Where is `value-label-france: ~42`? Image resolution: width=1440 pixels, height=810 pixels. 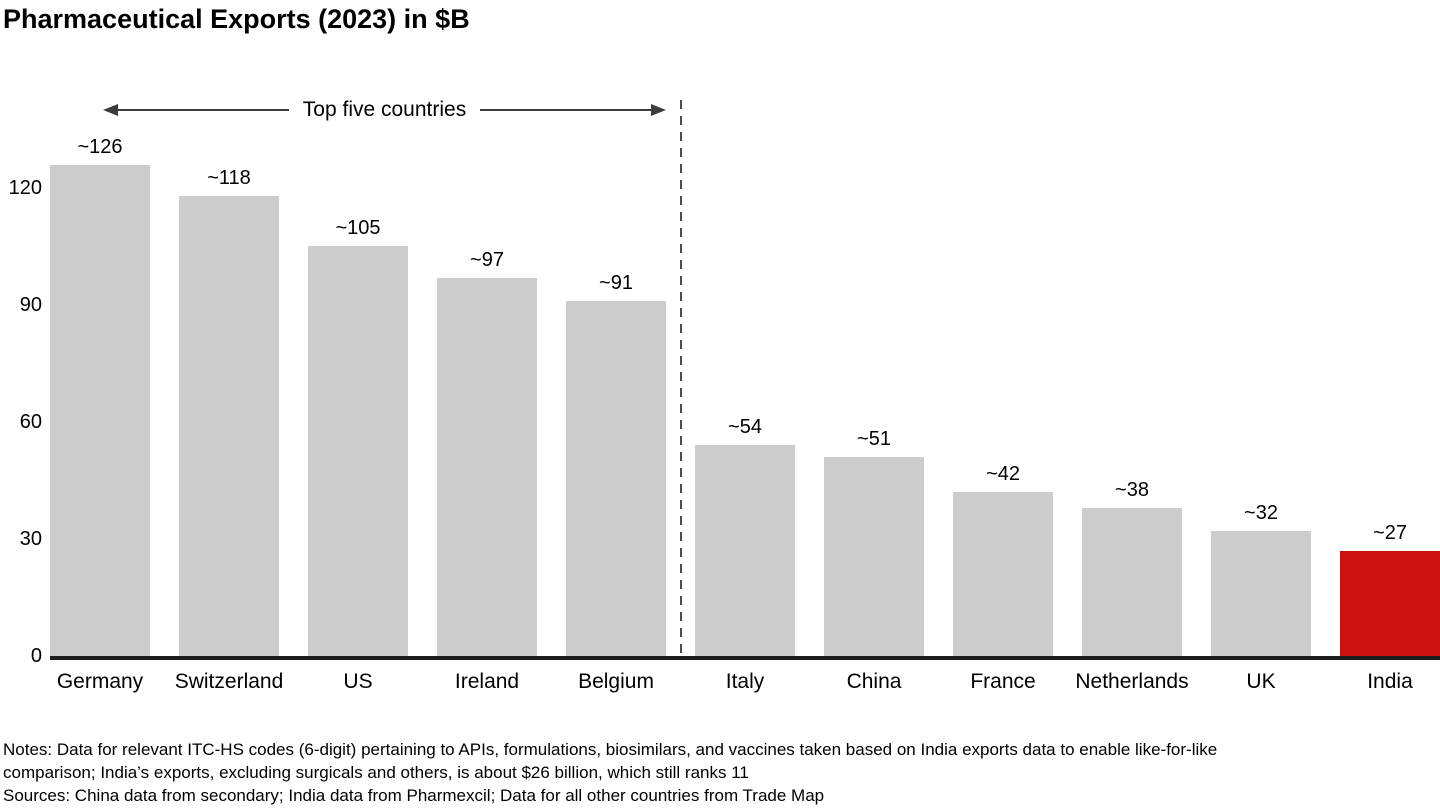 value-label-france: ~42 is located at coordinates (1003, 474).